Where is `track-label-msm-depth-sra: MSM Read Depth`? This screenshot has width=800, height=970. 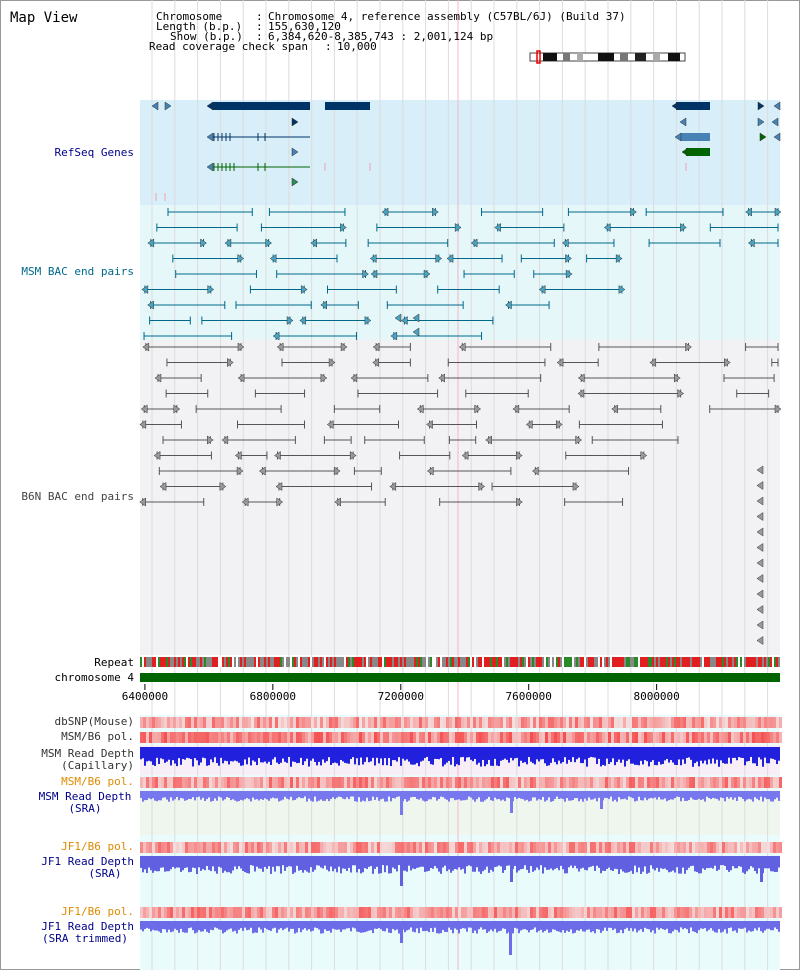 track-label-msm-depth-sra: MSM Read Depth is located at coordinates (85, 796).